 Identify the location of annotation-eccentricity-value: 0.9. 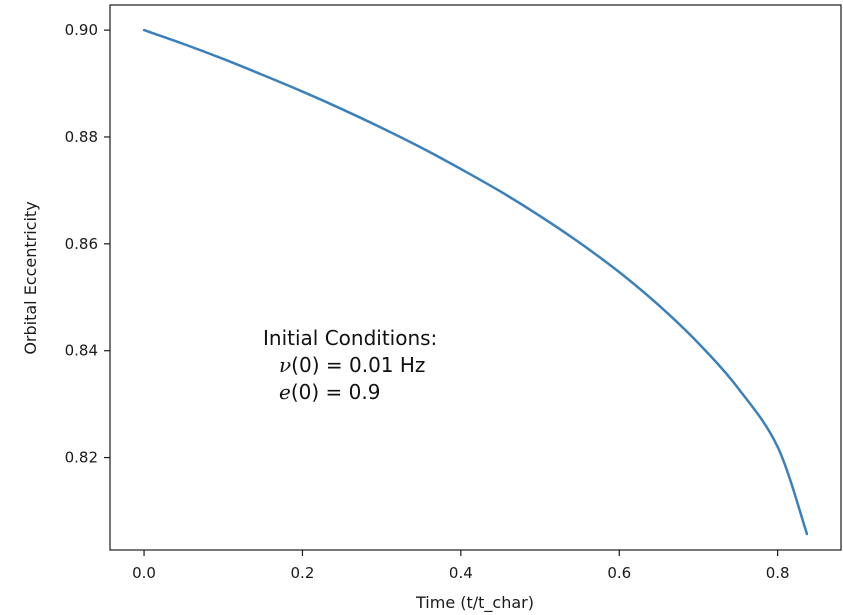
(365, 392).